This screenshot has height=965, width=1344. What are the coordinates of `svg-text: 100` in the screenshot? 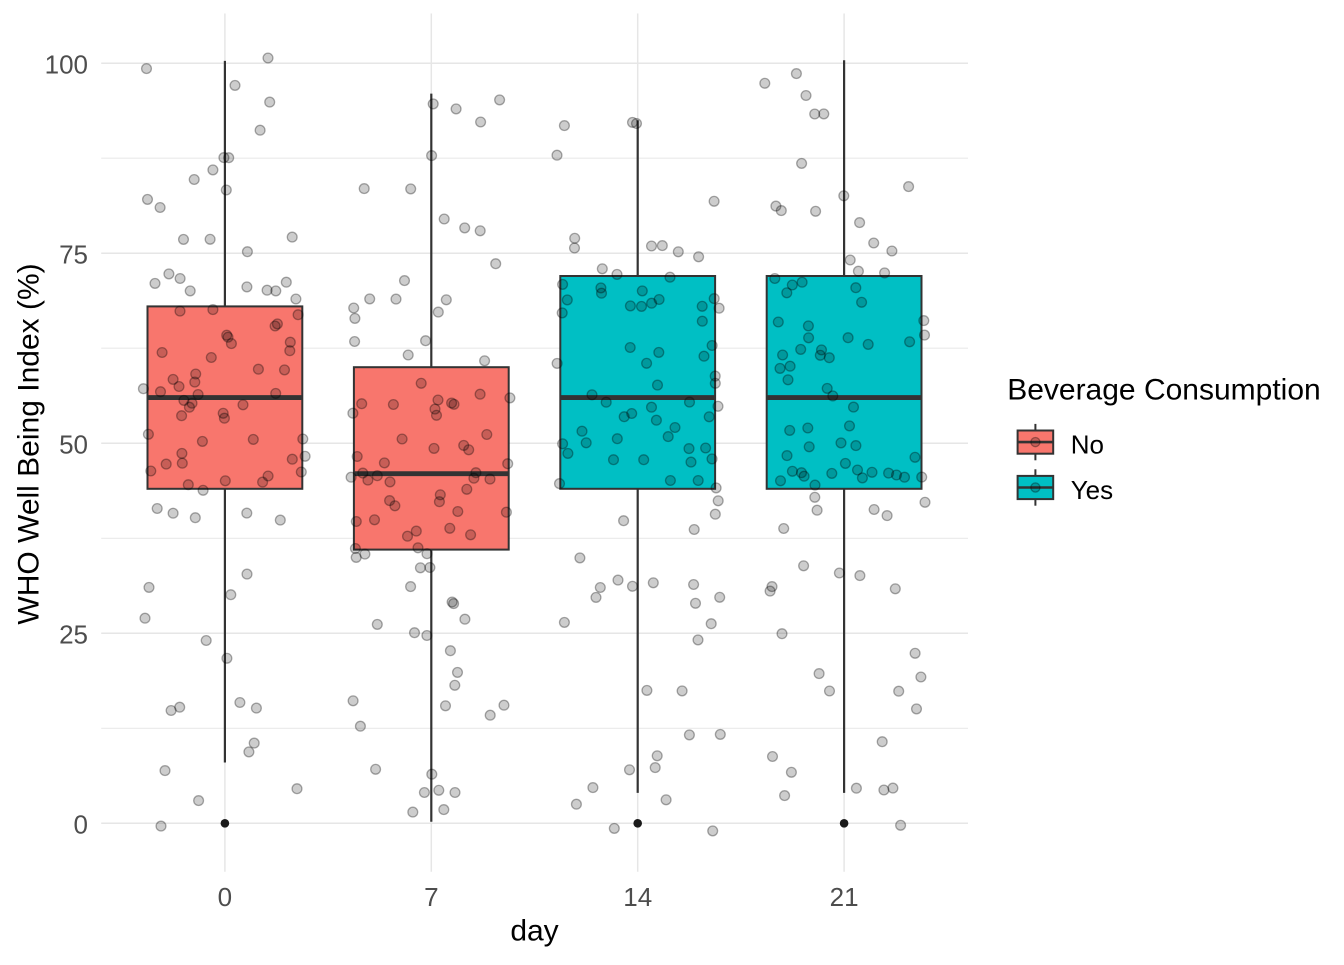 It's located at (66, 65).